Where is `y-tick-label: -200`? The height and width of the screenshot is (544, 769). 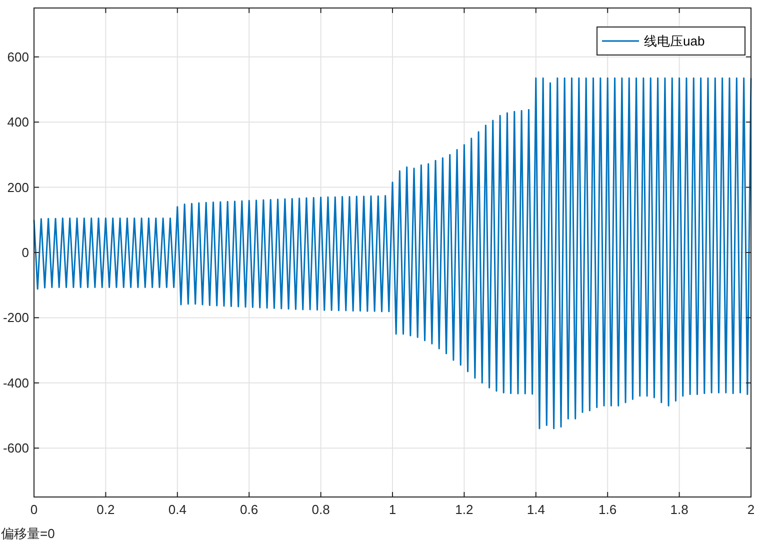
y-tick-label: -200 is located at coordinates (15, 318).